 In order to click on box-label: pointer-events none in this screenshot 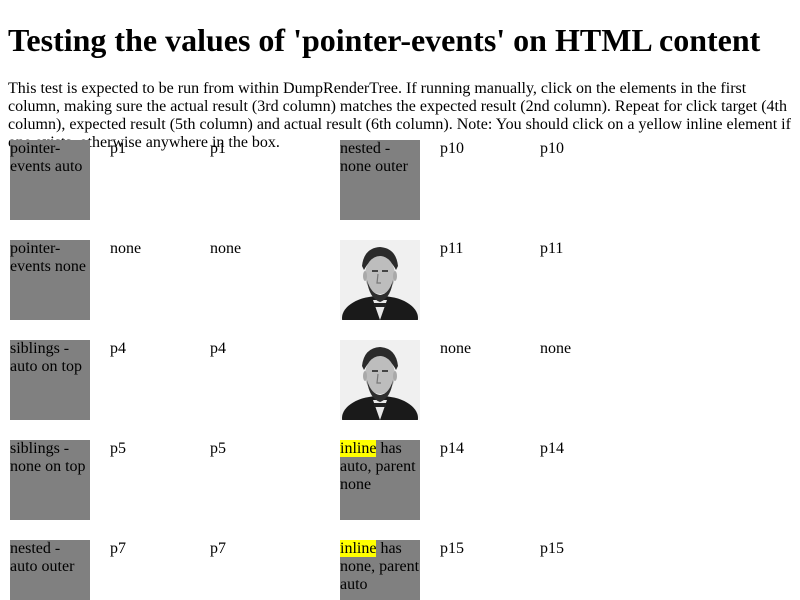, I will do `click(48, 257)`.